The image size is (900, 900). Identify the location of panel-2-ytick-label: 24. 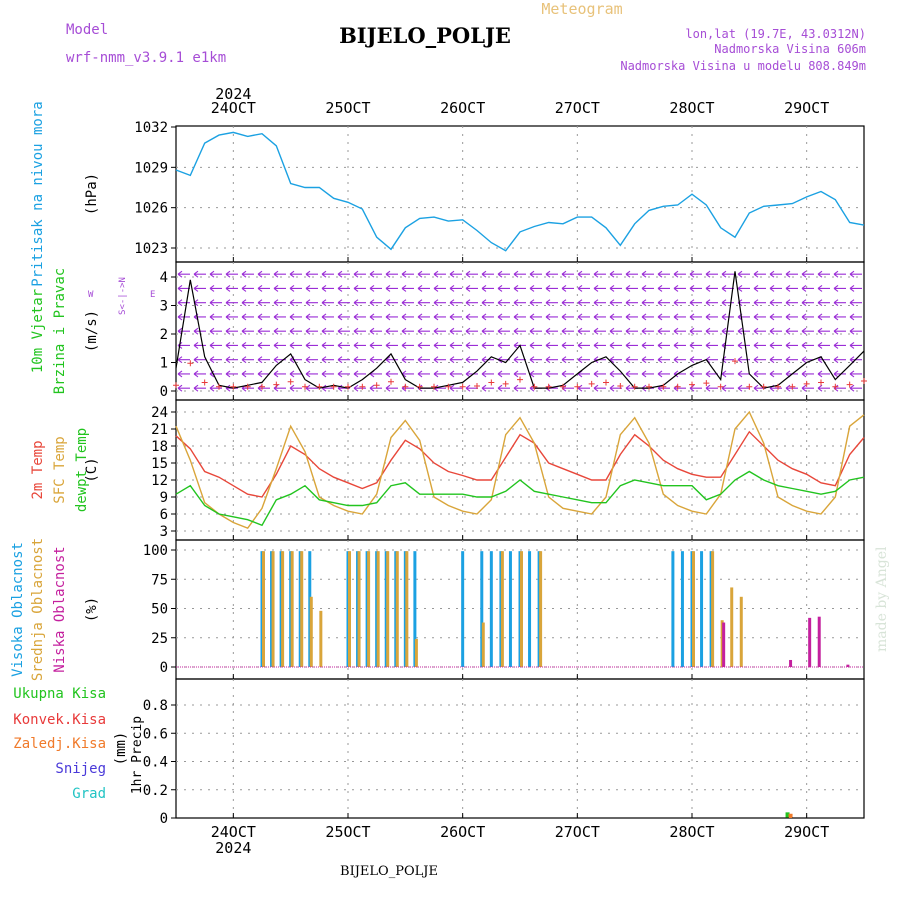
(159, 413).